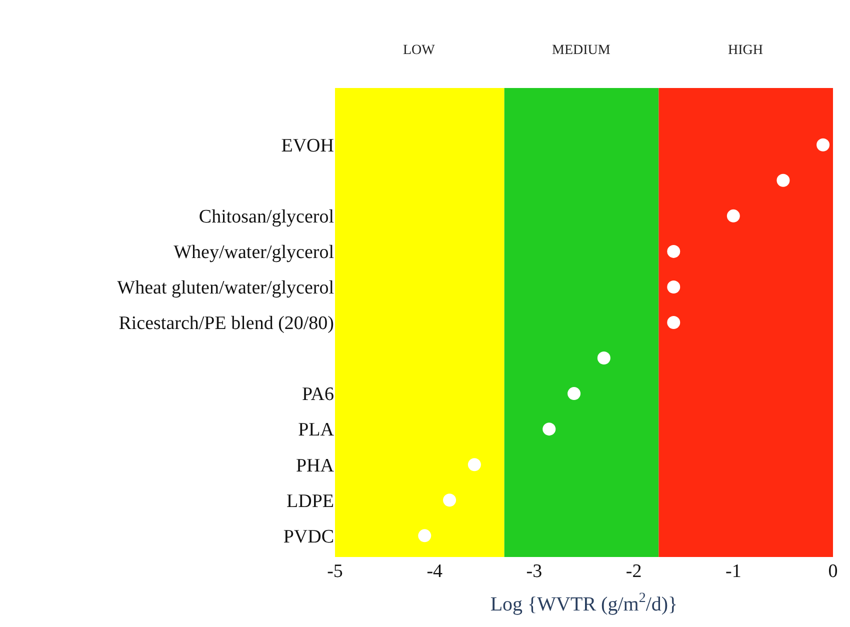 This screenshot has height=627, width=850. What do you see at coordinates (307, 146) in the screenshot?
I see `y-tick-label: EVOH` at bounding box center [307, 146].